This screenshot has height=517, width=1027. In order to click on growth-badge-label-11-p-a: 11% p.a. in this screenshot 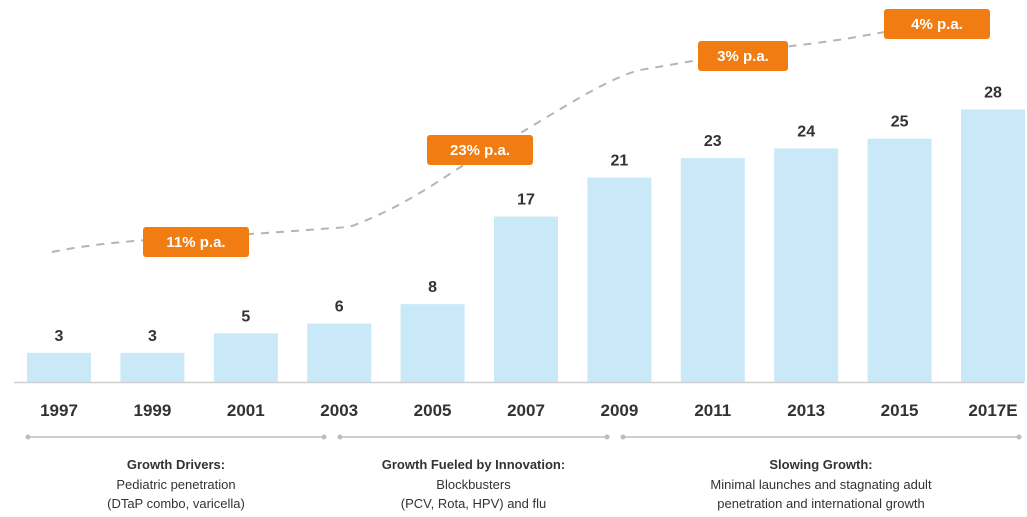, I will do `click(195, 242)`.